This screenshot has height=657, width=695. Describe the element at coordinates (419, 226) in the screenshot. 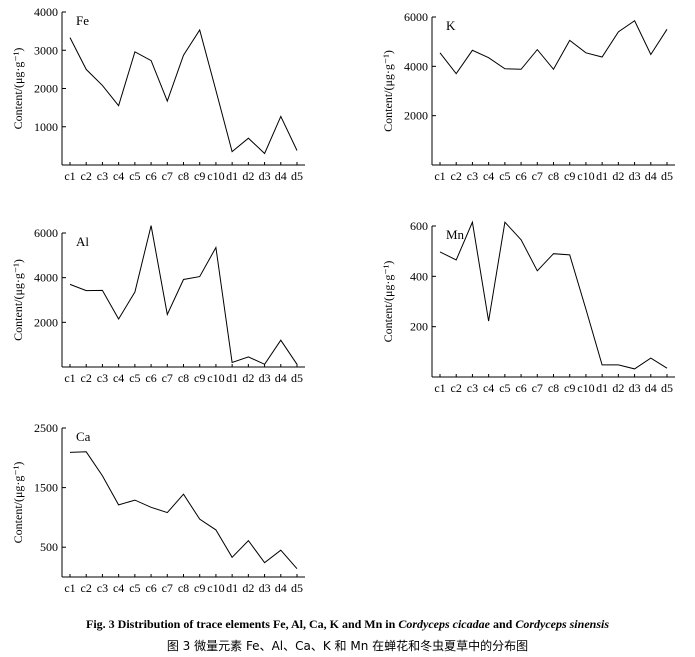

I see `y-tick-label: 600` at that location.